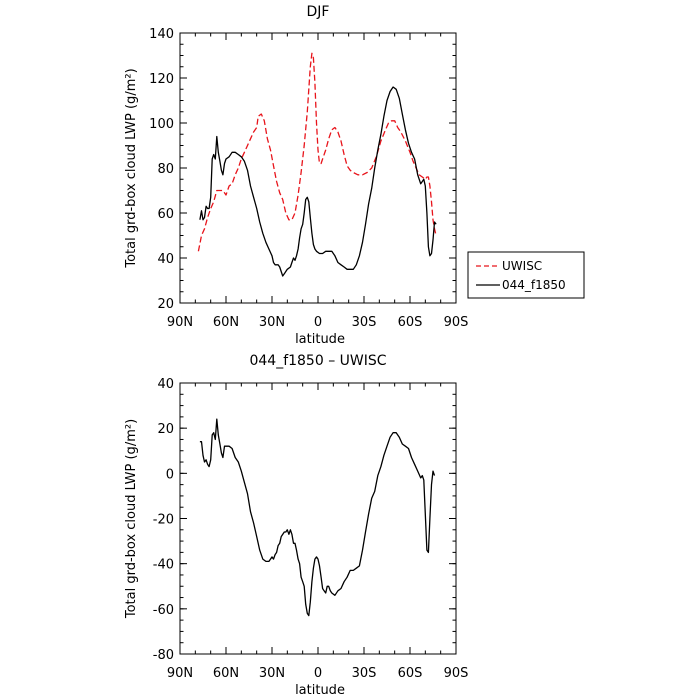  I want to click on y-tick-label: 80, so click(165, 169).